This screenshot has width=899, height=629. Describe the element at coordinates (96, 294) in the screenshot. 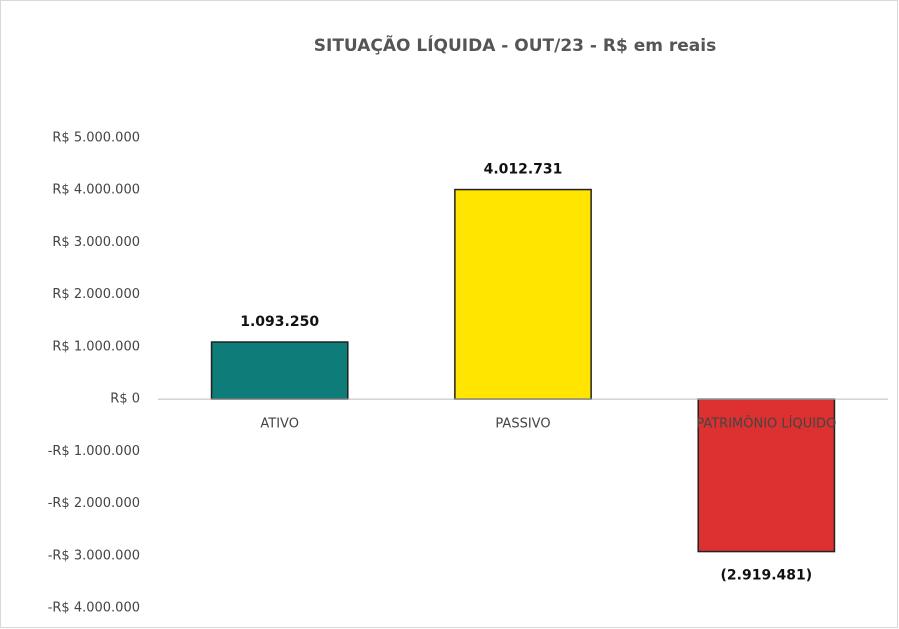

I see `y-tick-label: R$ 2.000.000` at that location.